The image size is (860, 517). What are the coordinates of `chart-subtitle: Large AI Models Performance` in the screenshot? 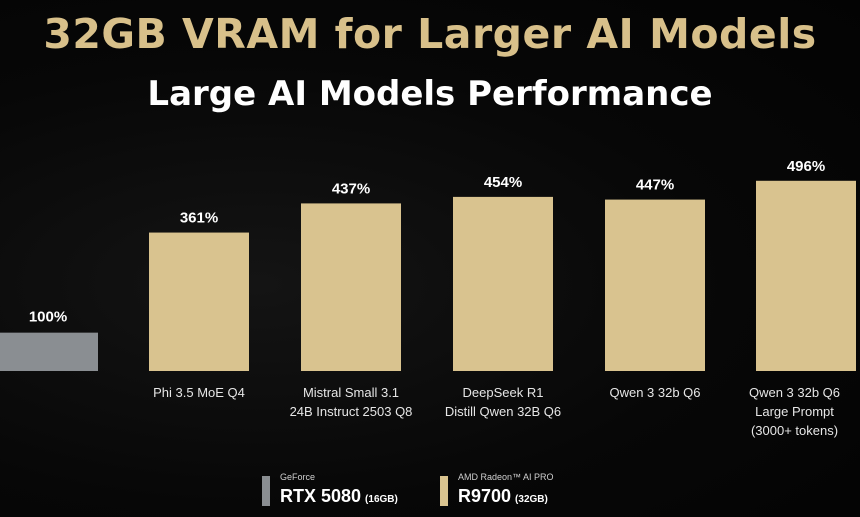 It's located at (430, 94).